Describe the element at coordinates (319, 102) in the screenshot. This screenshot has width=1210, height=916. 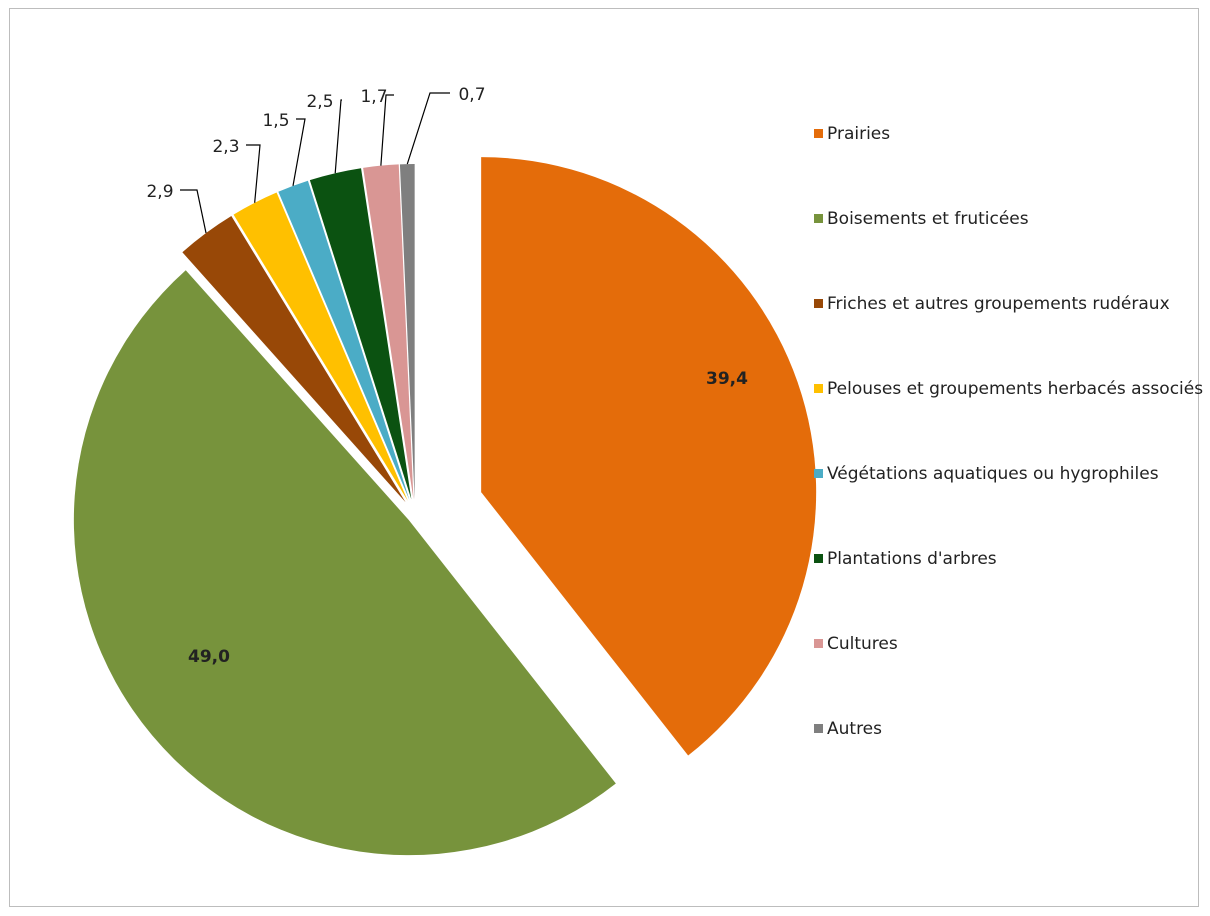
I see `data-label-6: 2,5` at that location.